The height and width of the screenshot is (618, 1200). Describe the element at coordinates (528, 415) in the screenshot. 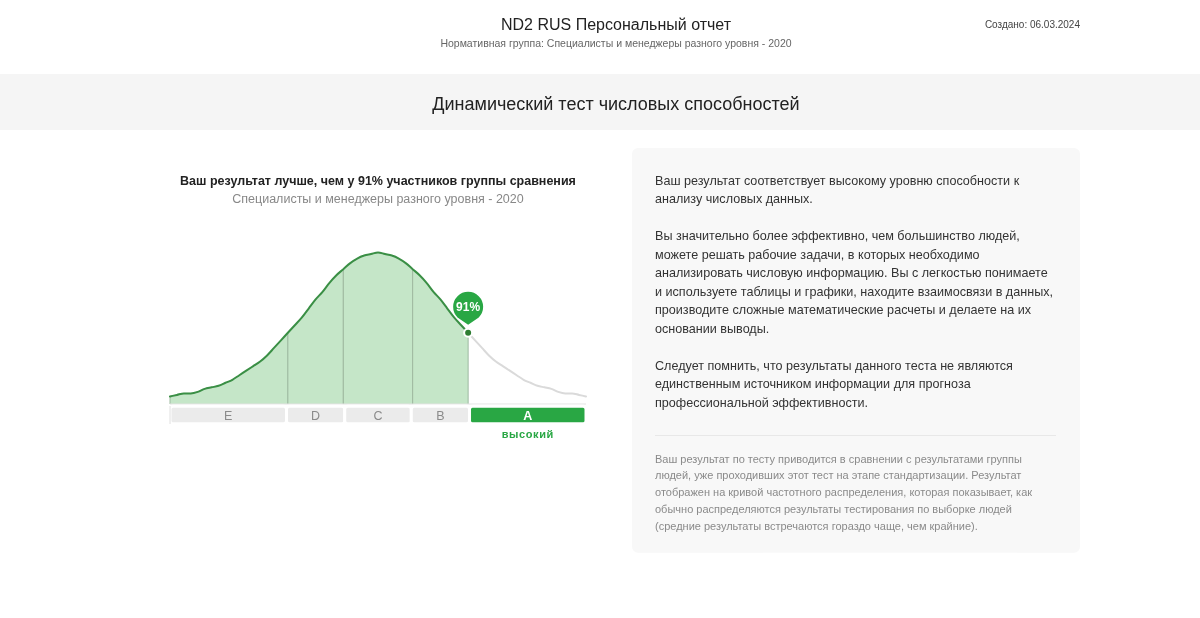

I see `series-label: A` at that location.